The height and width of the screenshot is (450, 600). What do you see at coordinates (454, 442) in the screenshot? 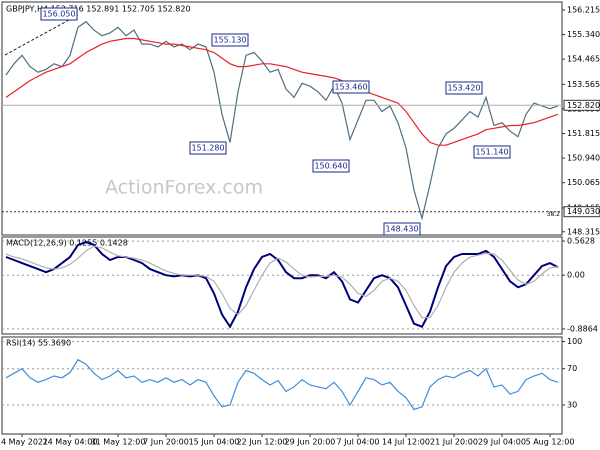
I see `x-tick-label: 21 Jul 20:00` at bounding box center [454, 442].